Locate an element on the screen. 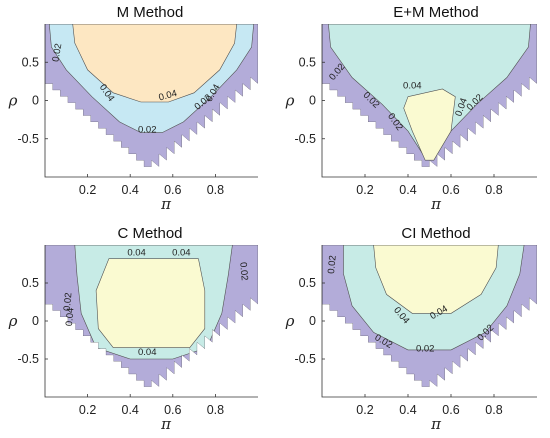 The width and height of the screenshot is (550, 438). panel-title: M Method is located at coordinates (150, 12).